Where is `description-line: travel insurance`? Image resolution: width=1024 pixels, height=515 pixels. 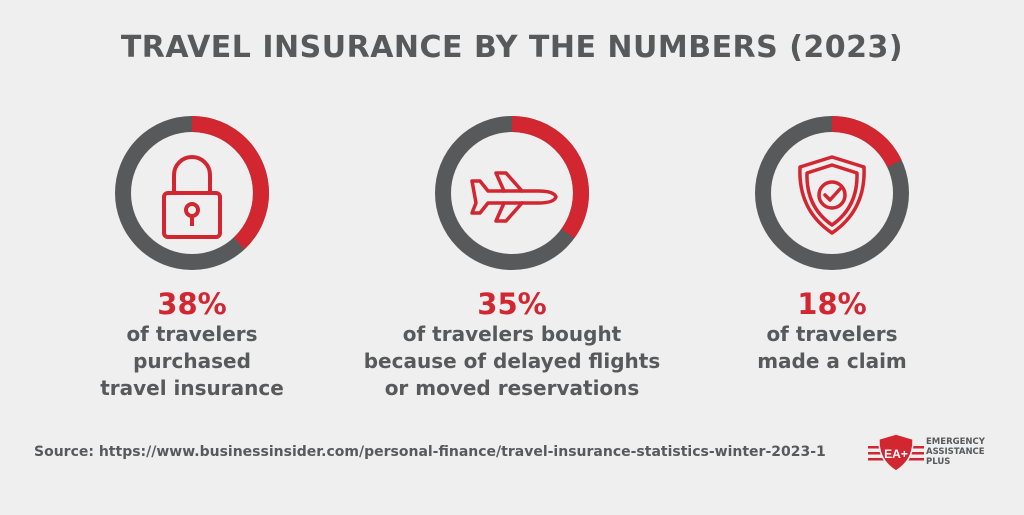
description-line: travel insurance is located at coordinates (192, 388).